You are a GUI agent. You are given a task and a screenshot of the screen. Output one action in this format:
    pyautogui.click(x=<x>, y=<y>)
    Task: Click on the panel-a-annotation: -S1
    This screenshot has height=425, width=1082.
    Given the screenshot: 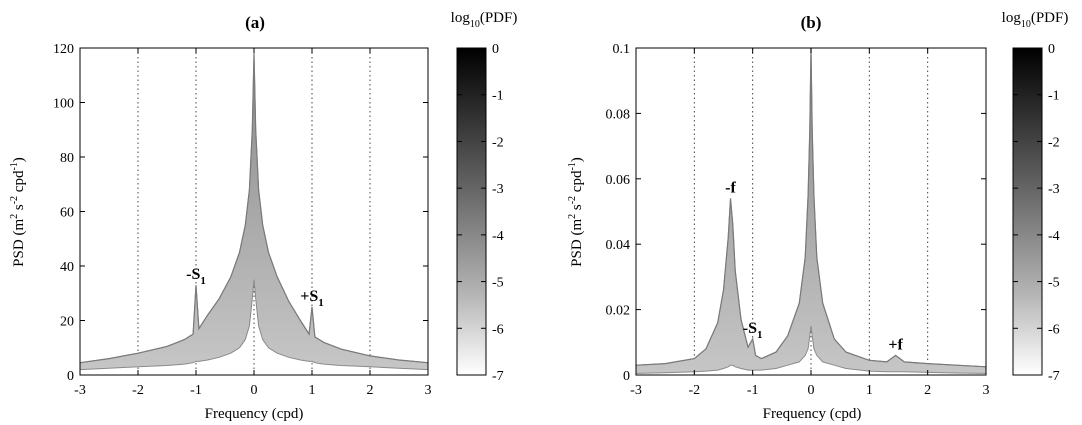 What is the action you would take?
    pyautogui.click(x=196, y=276)
    